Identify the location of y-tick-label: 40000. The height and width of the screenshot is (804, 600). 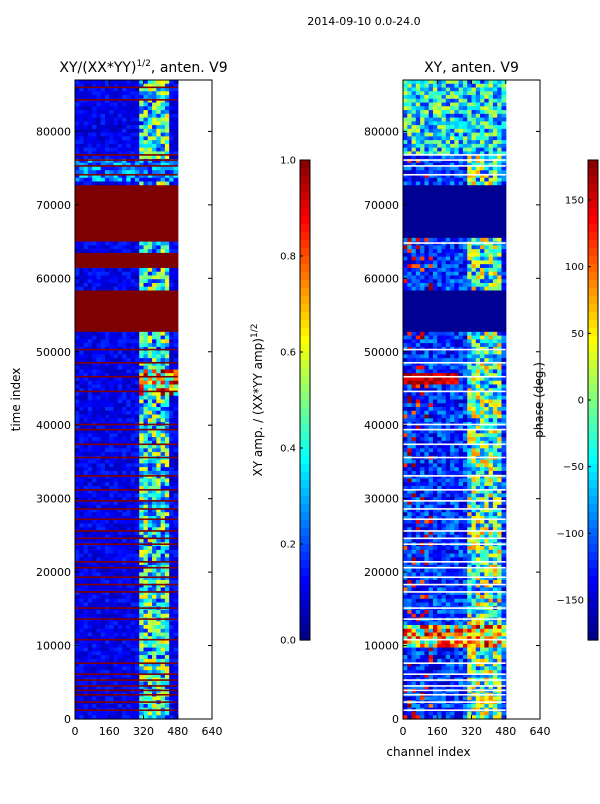
(53, 425).